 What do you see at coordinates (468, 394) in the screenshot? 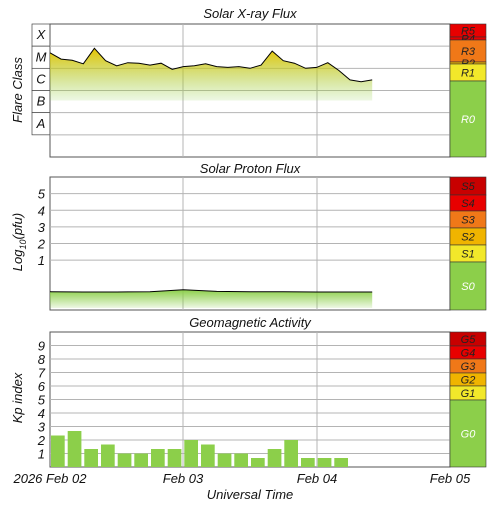
I see `scale-label: G1` at bounding box center [468, 394].